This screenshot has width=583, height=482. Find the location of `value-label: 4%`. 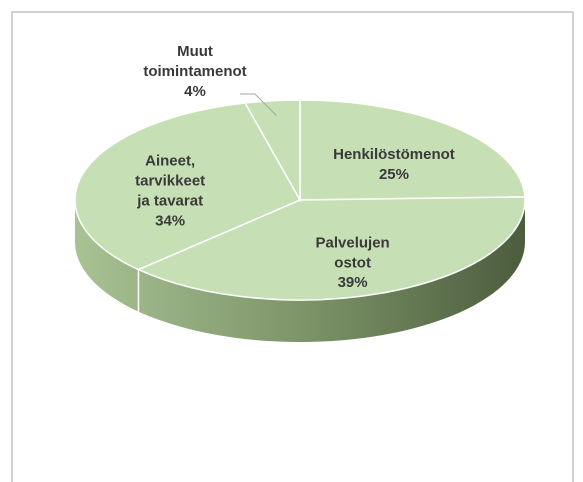

value-label: 4% is located at coordinates (195, 91).